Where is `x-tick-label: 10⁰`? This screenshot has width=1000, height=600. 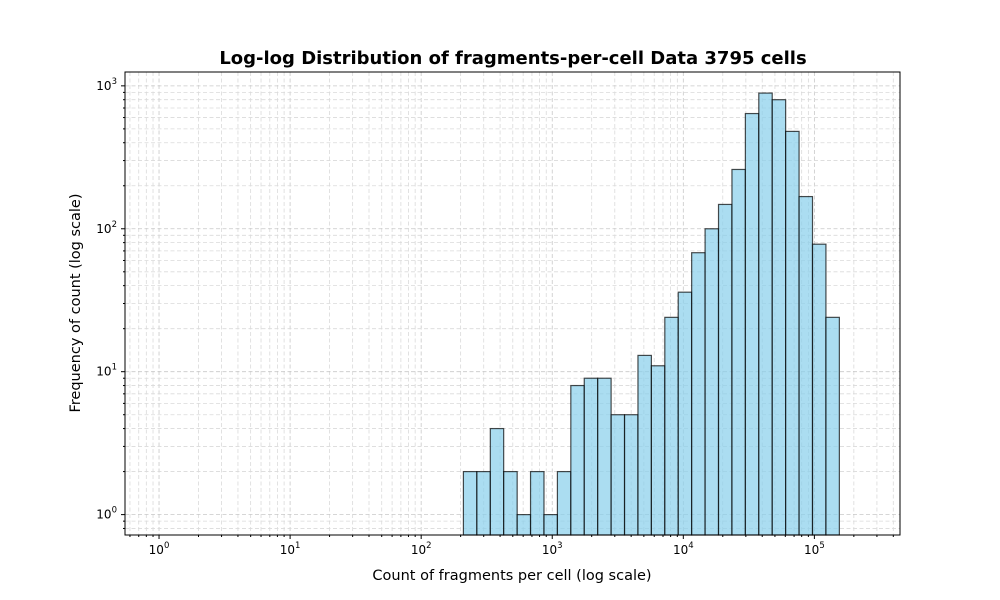 x-tick-label: 10⁰ is located at coordinates (159, 549).